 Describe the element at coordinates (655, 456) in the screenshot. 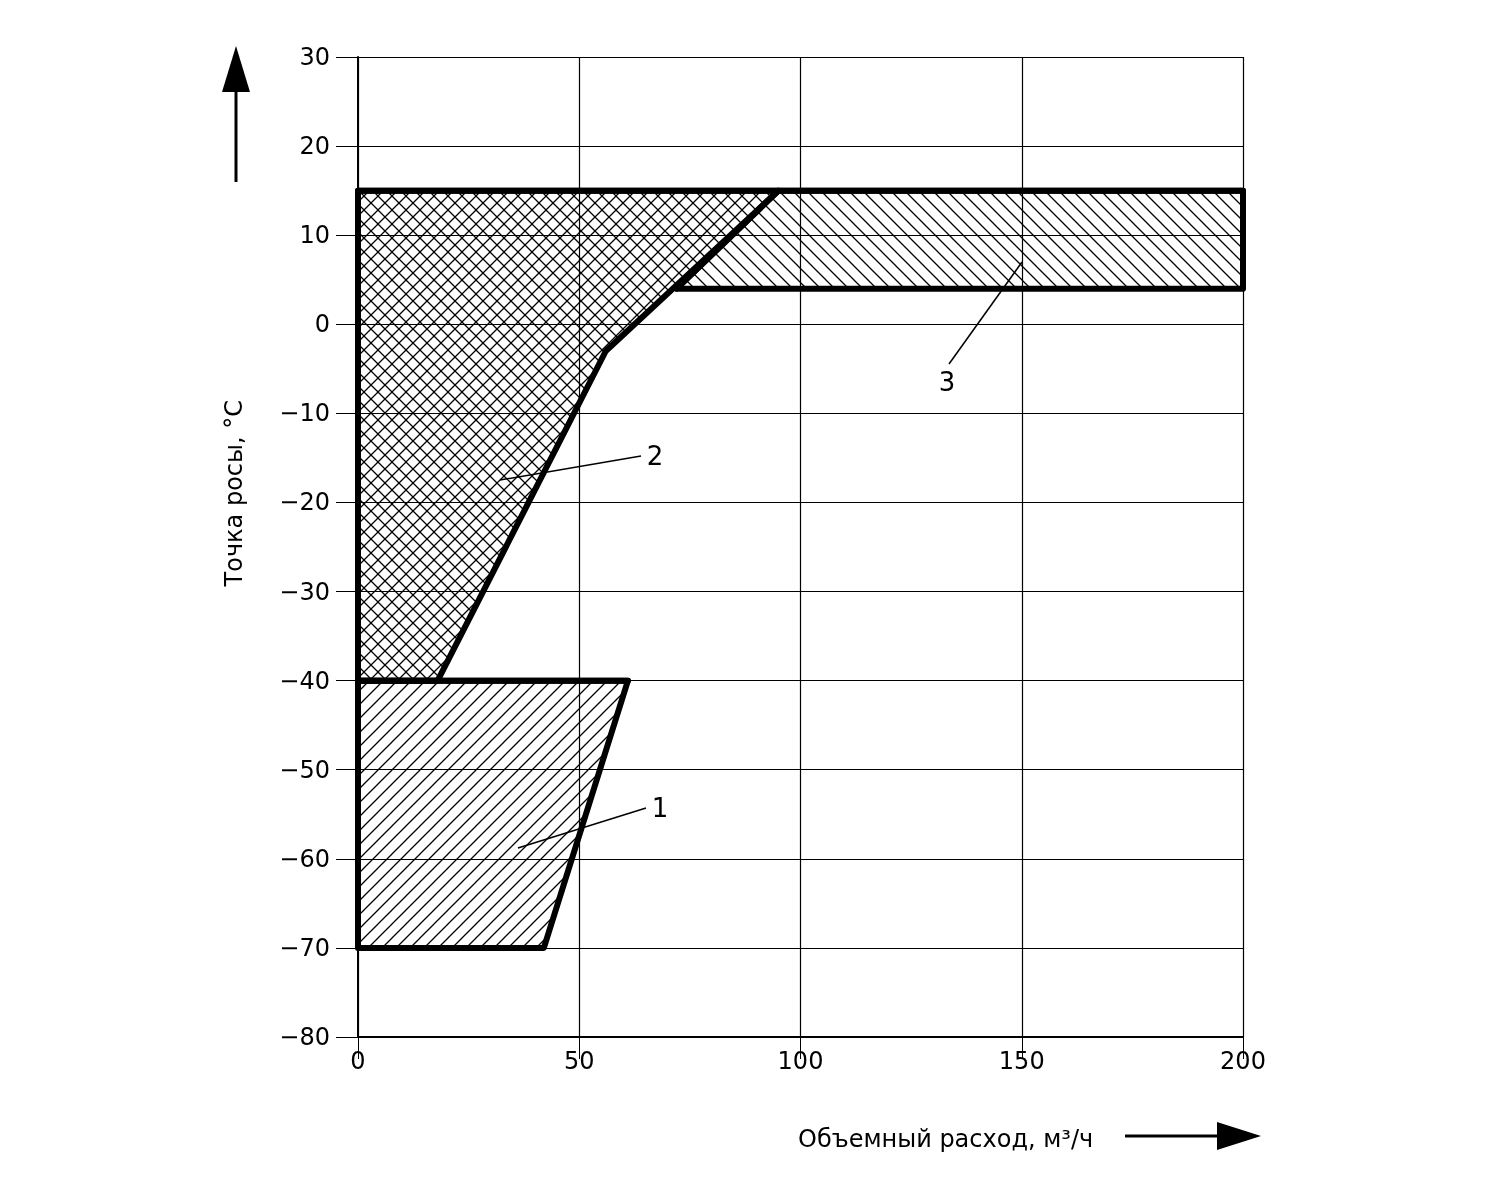

I see `annotation: 2` at that location.